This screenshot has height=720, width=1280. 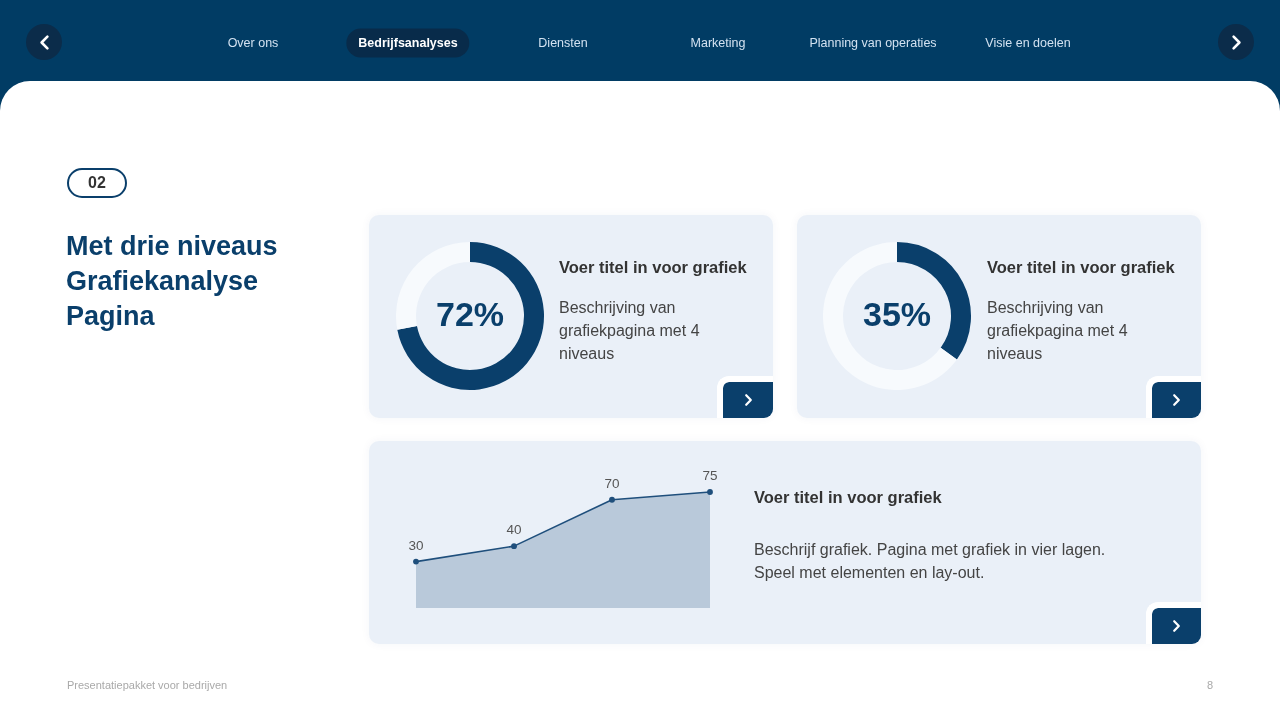 What do you see at coordinates (1028, 43) in the screenshot?
I see `text: Visie en doelen` at bounding box center [1028, 43].